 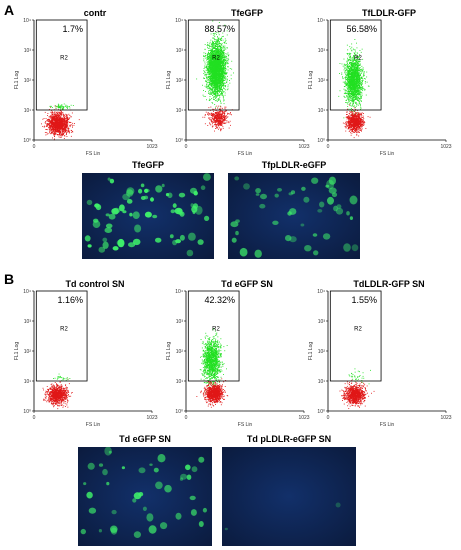 I want to click on micrograph-td-egfp-sn, so click(x=145, y=496).